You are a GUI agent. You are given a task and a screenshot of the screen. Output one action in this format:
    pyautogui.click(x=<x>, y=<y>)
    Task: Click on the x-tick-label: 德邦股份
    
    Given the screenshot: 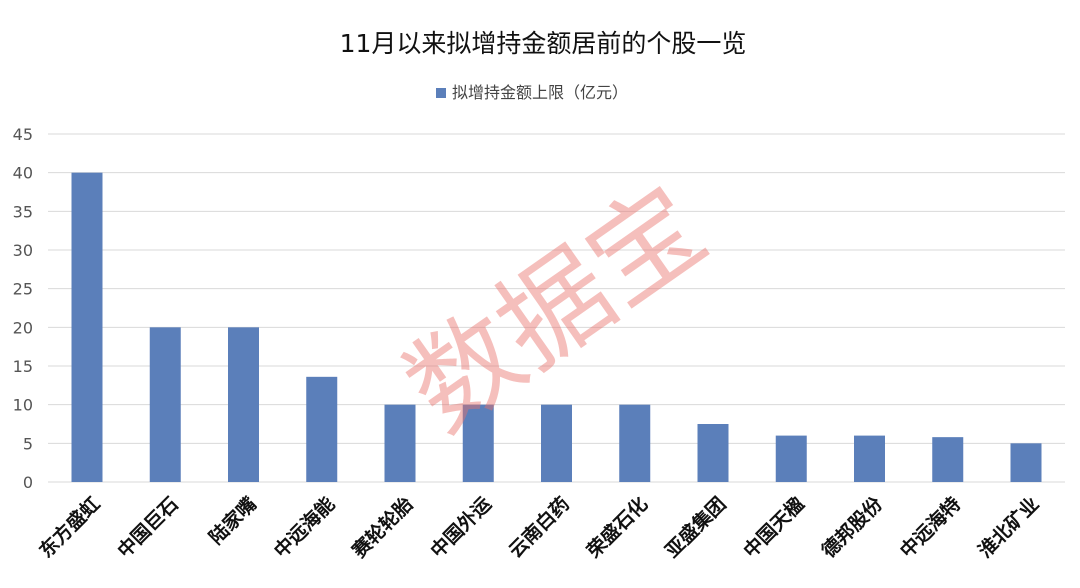 What is the action you would take?
    pyautogui.click(x=852, y=527)
    